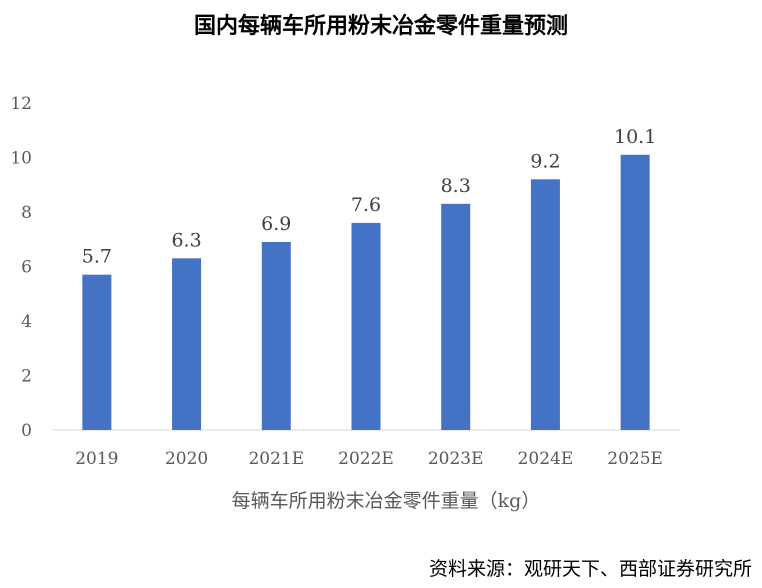 The image size is (762, 588). Describe the element at coordinates (456, 459) in the screenshot. I see `x-tick-label: 2023E` at that location.